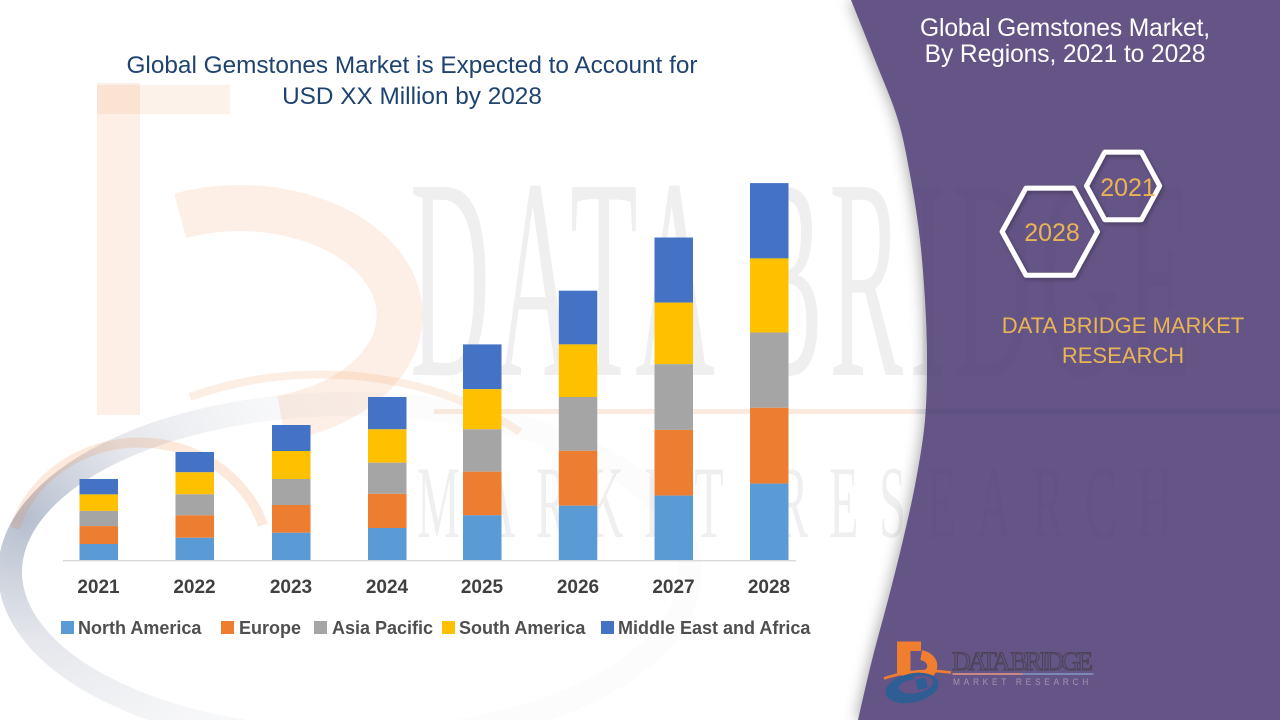  Describe the element at coordinates (1022, 661) in the screenshot. I see `svg-text: DATA BRIDGE` at that location.